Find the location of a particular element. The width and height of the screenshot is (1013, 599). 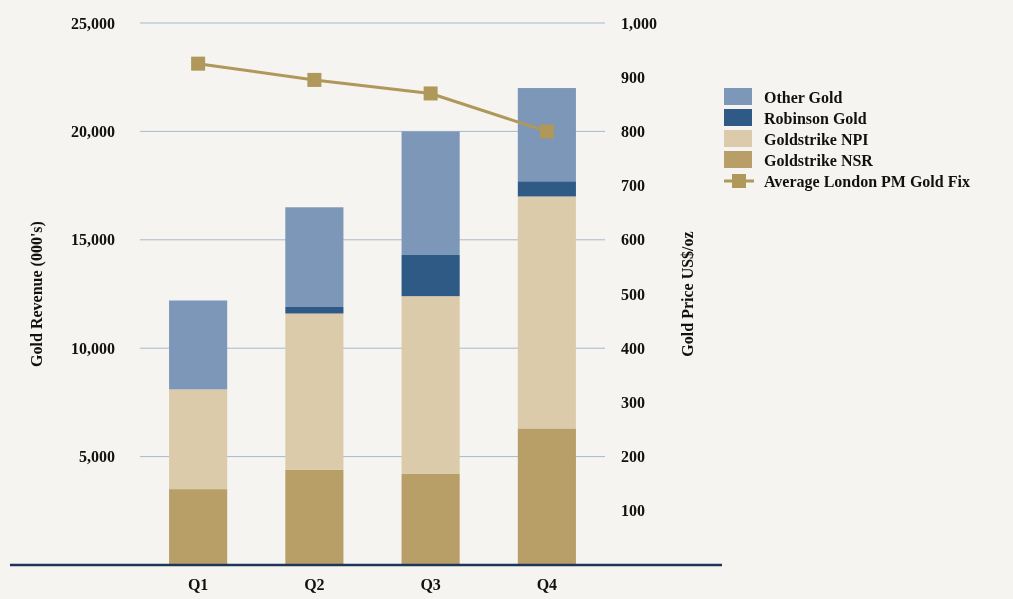

y2-tick-label: 300 is located at coordinates (633, 402).